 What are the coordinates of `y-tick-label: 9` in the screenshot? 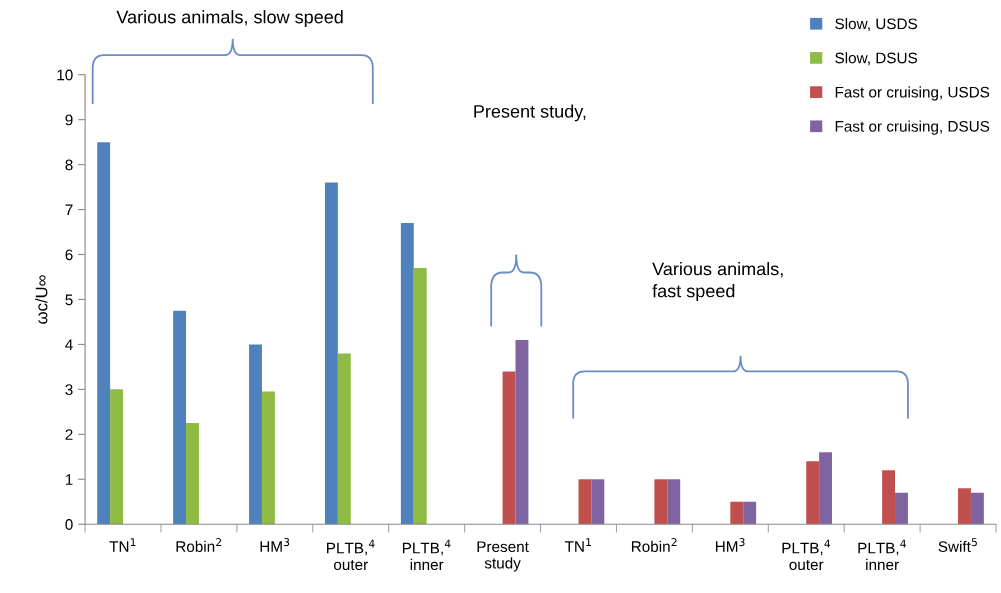 It's located at (69, 120).